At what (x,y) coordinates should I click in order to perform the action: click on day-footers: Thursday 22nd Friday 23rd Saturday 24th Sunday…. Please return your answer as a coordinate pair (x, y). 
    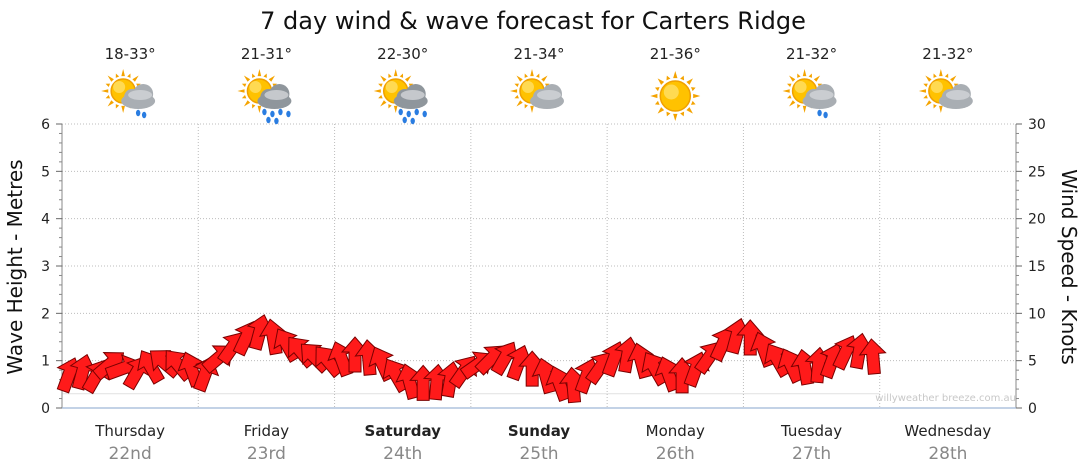
    Looking at the image, I should click on (542, 443).